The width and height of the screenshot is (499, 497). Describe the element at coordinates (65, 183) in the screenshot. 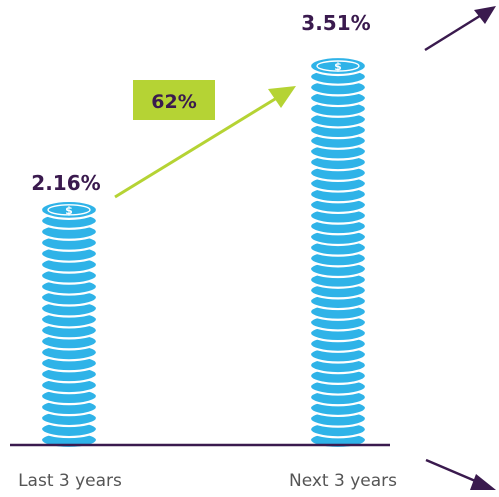

I see `value-label-last-3-years: 2.16%` at that location.